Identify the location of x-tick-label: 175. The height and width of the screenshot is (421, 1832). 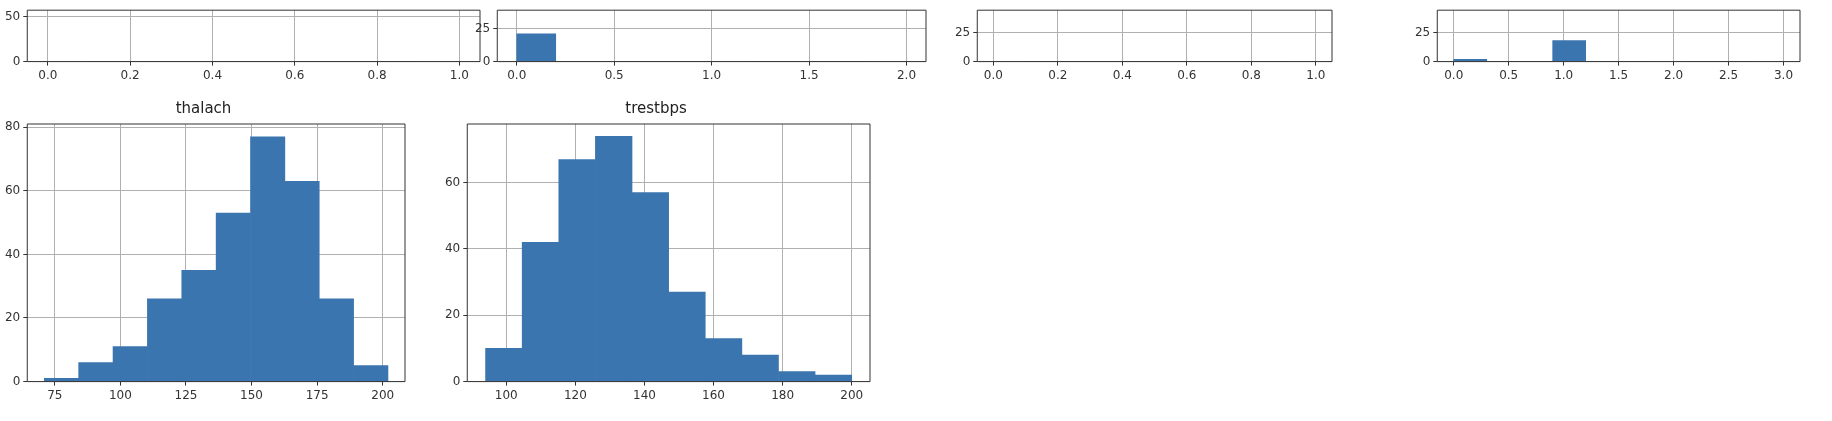
(317, 394).